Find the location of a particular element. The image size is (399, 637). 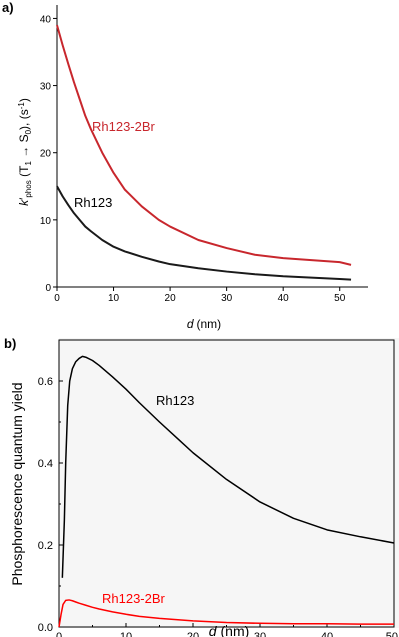

panel-a-y-tick-label: 30 is located at coordinates (46, 87).